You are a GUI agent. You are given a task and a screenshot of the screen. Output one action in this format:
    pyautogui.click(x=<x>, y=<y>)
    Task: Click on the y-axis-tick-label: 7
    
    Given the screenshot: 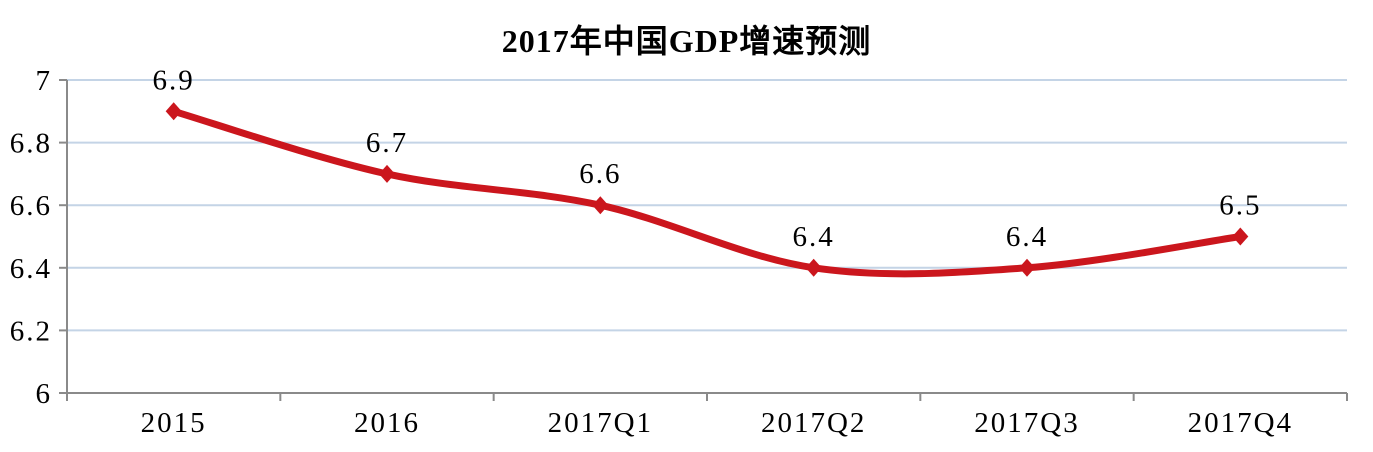 What is the action you would take?
    pyautogui.click(x=44, y=81)
    